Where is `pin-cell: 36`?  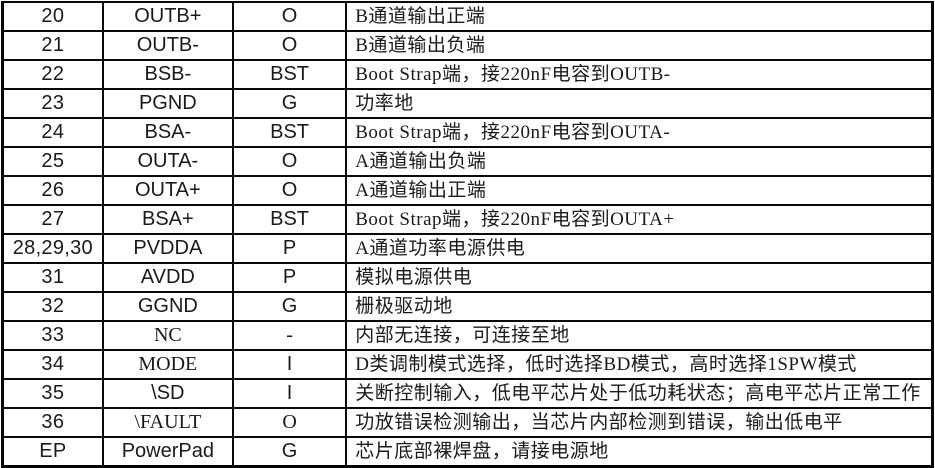
pin-cell: 36 is located at coordinates (52, 422).